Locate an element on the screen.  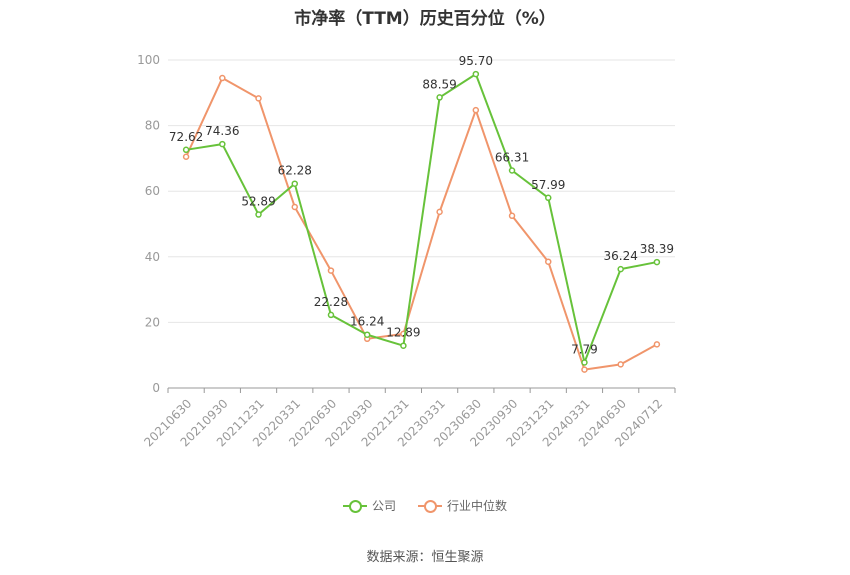
y-tick-label-1: 20 is located at coordinates (152, 322).